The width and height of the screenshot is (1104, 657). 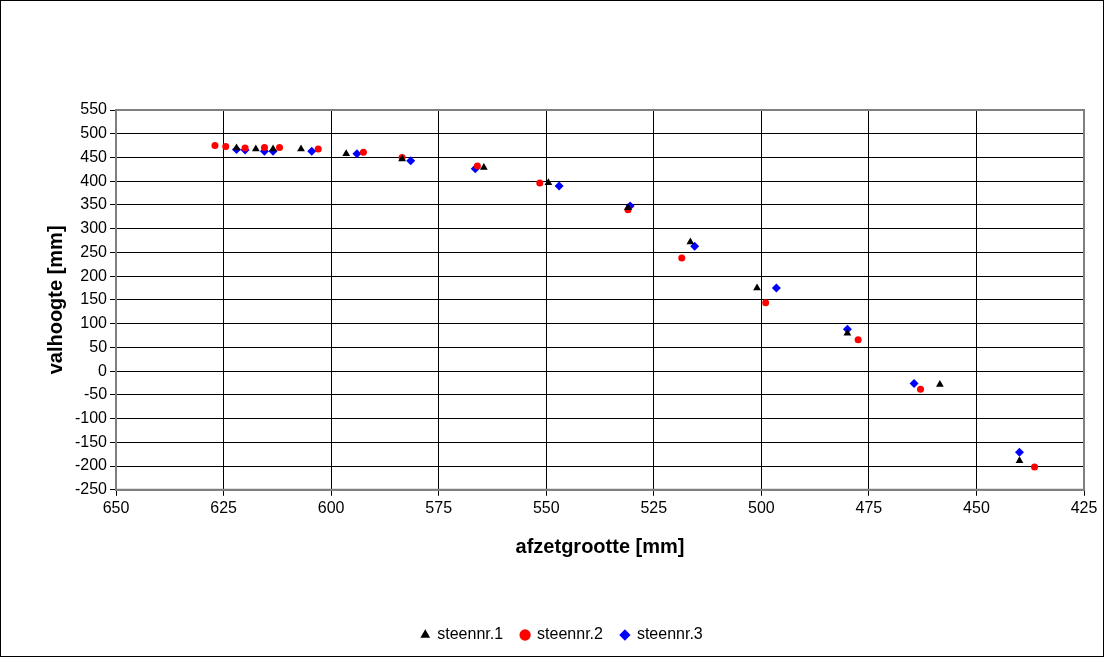 I want to click on y-tick-label: -50, so click(x=95, y=394).